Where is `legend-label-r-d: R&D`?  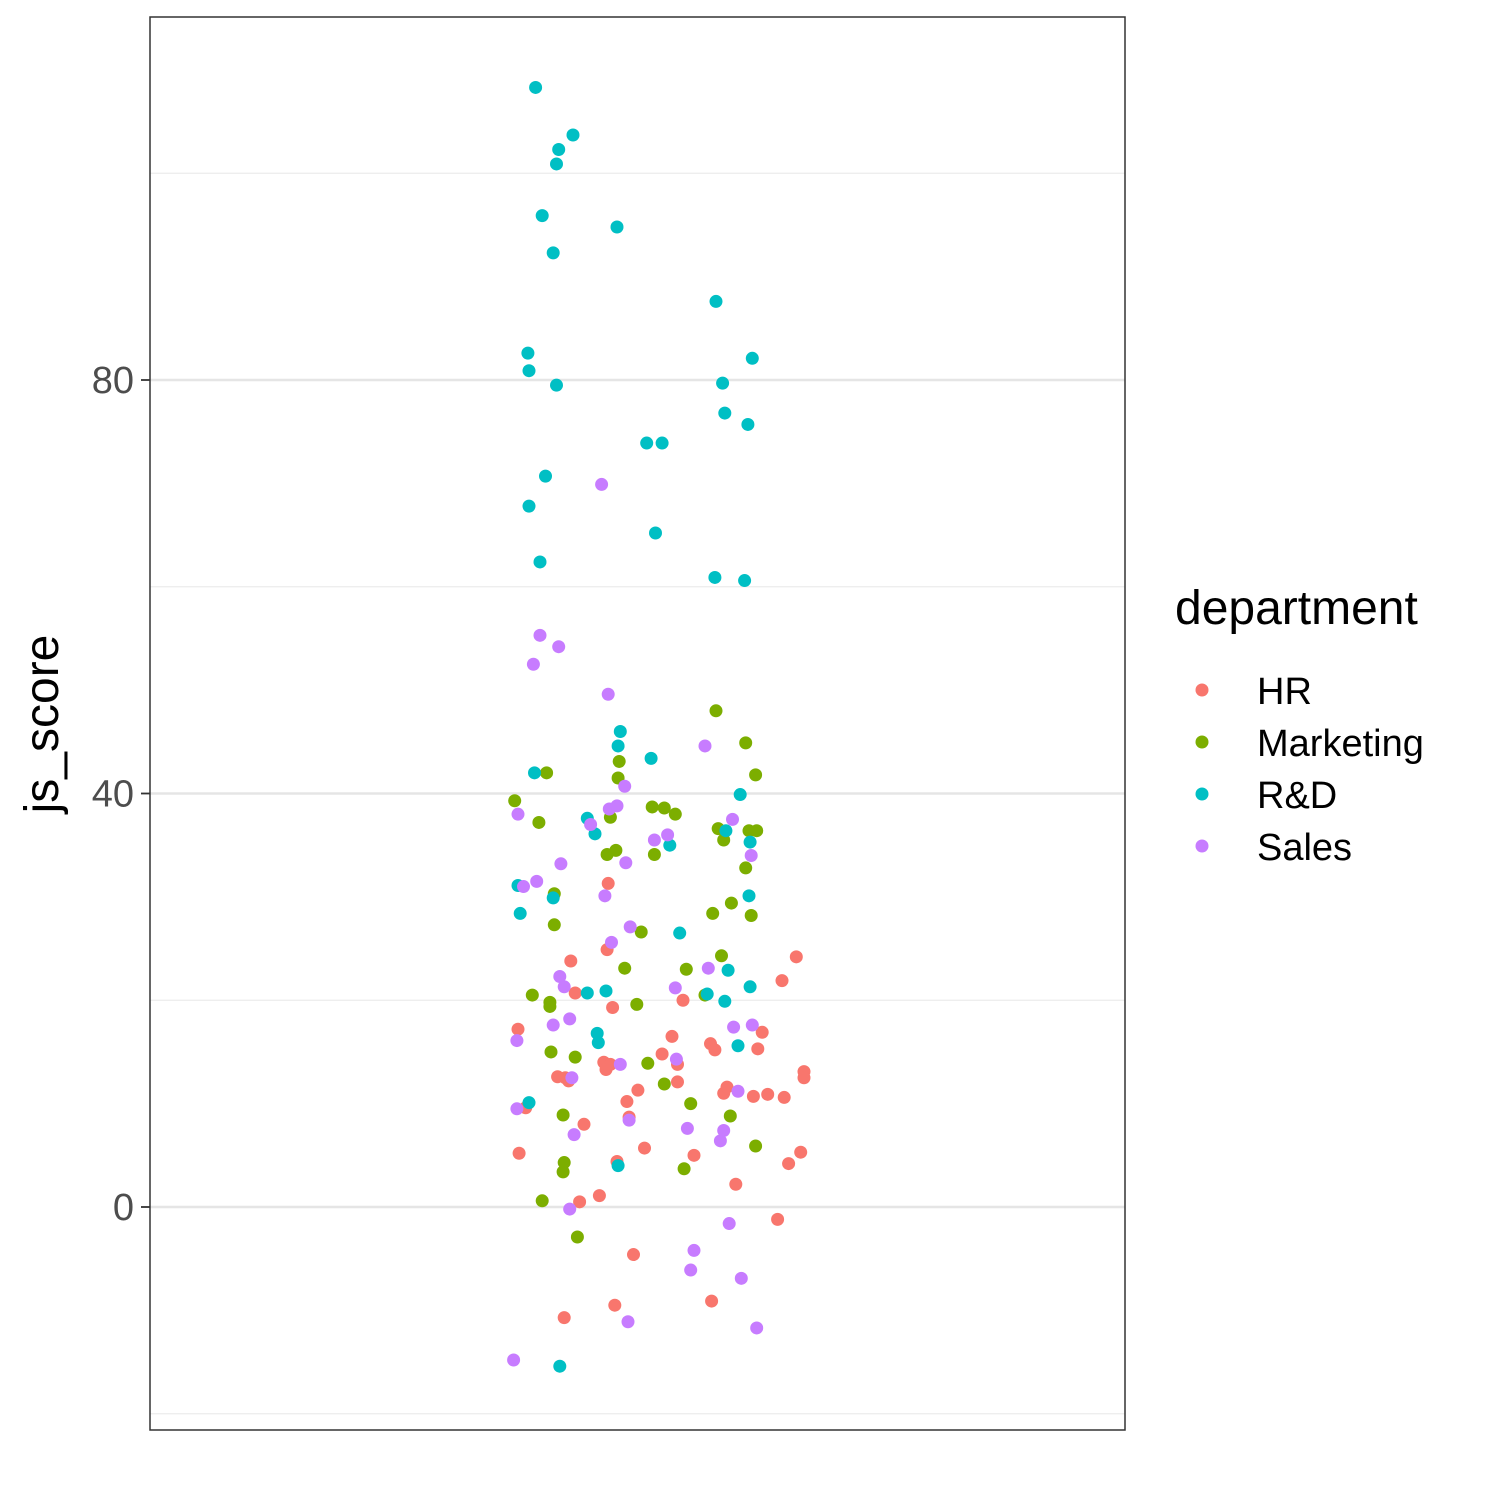 legend-label-r-d: R&D is located at coordinates (1297, 796).